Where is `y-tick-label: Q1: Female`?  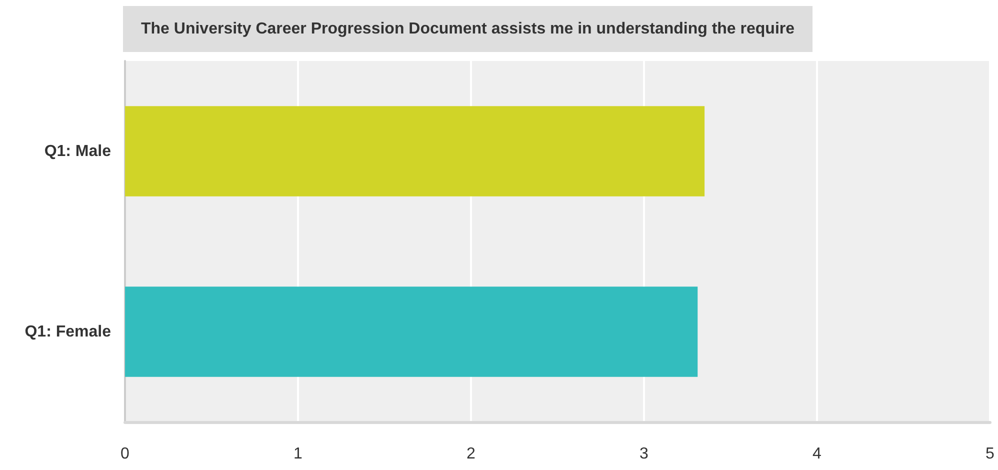 y-tick-label: Q1: Female is located at coordinates (68, 331).